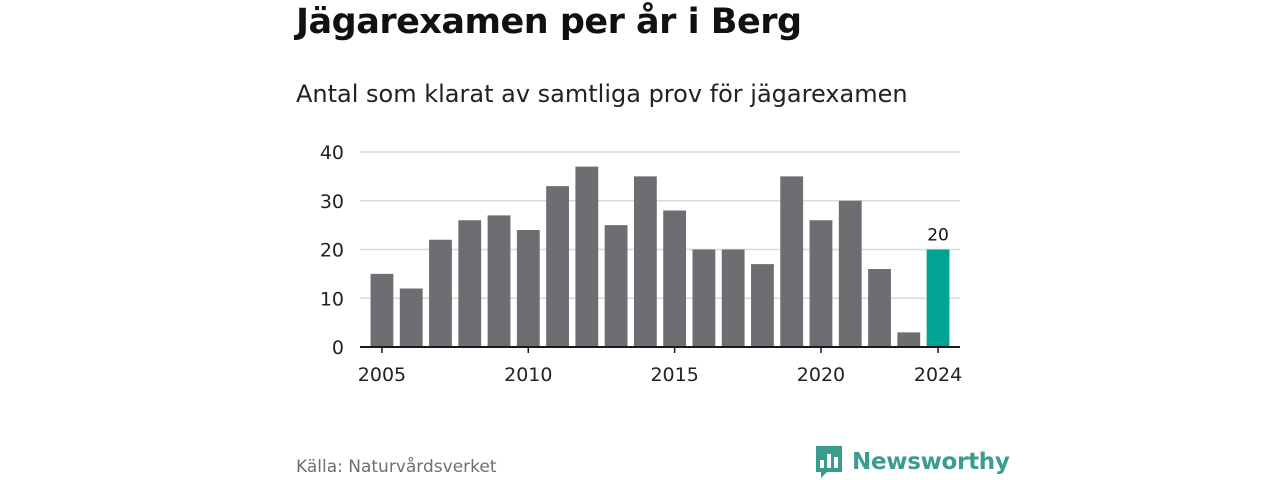 The image size is (1280, 480). Describe the element at coordinates (938, 236) in the screenshot. I see `data-label: 20` at that location.